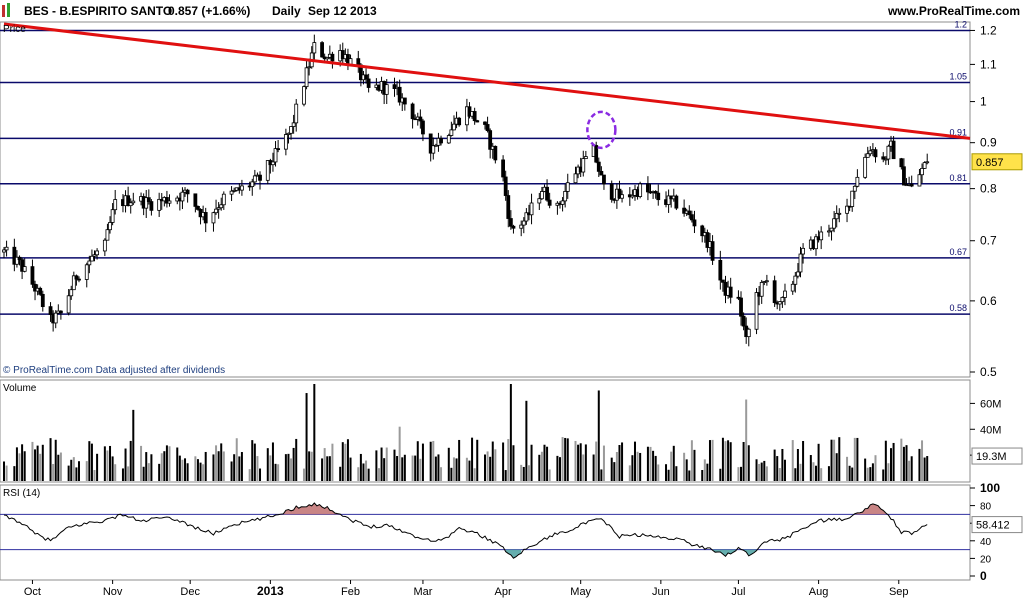 Image resolution: width=1024 pixels, height=600 pixels. What do you see at coordinates (465, 530) in the screenshot?
I see `rsi-line` at bounding box center [465, 530].